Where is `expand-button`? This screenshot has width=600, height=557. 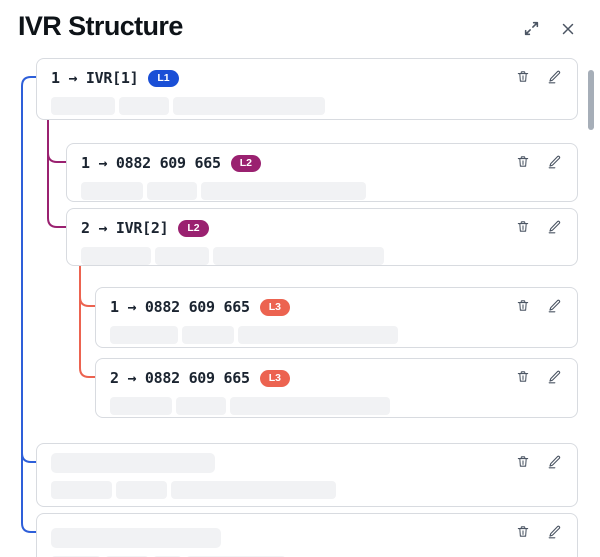 expand-button is located at coordinates (531, 28).